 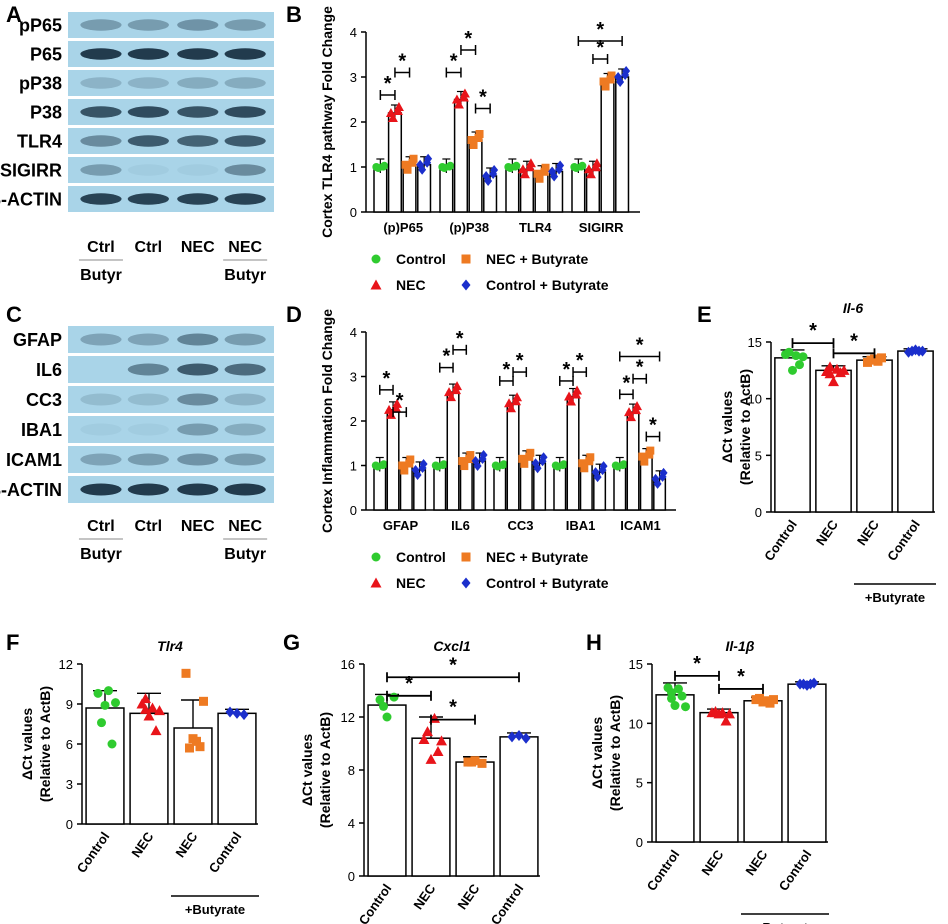 What do you see at coordinates (39, 142) in the screenshot?
I see `band-label: TLR4` at bounding box center [39, 142].